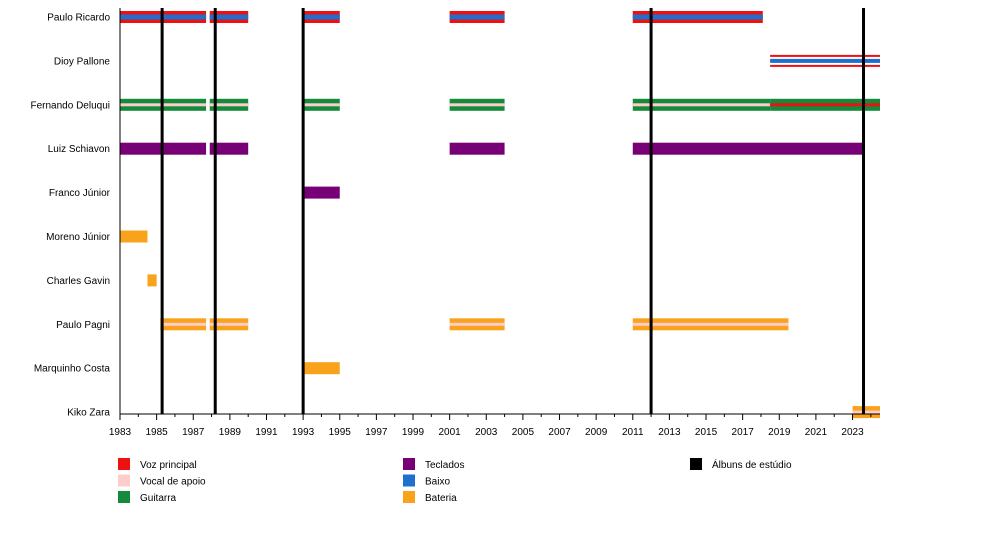  I want to click on member-label: Moreno Júnior, so click(78, 237).